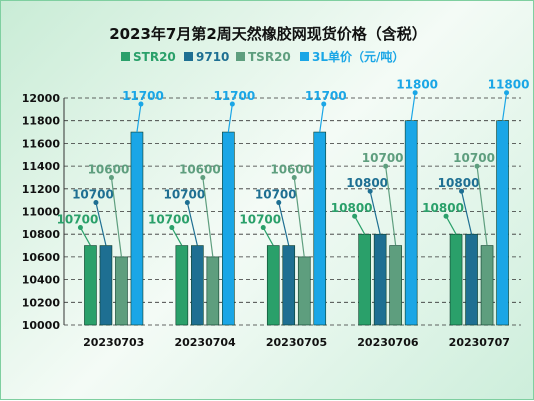  Describe the element at coordinates (113, 342) in the screenshot. I see `x-tick-label: 20230703` at that location.